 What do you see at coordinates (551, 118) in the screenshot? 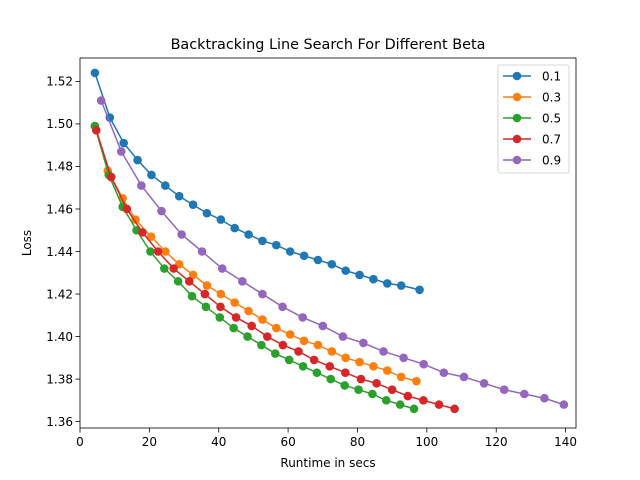
I see `legend-label: 0.5` at bounding box center [551, 118].